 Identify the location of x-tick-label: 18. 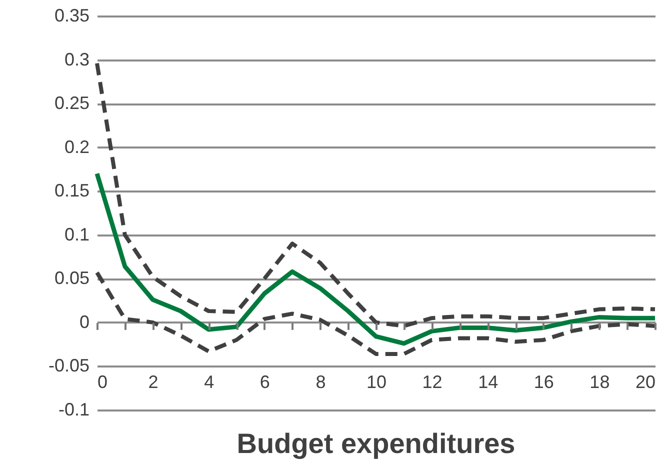
(600, 382).